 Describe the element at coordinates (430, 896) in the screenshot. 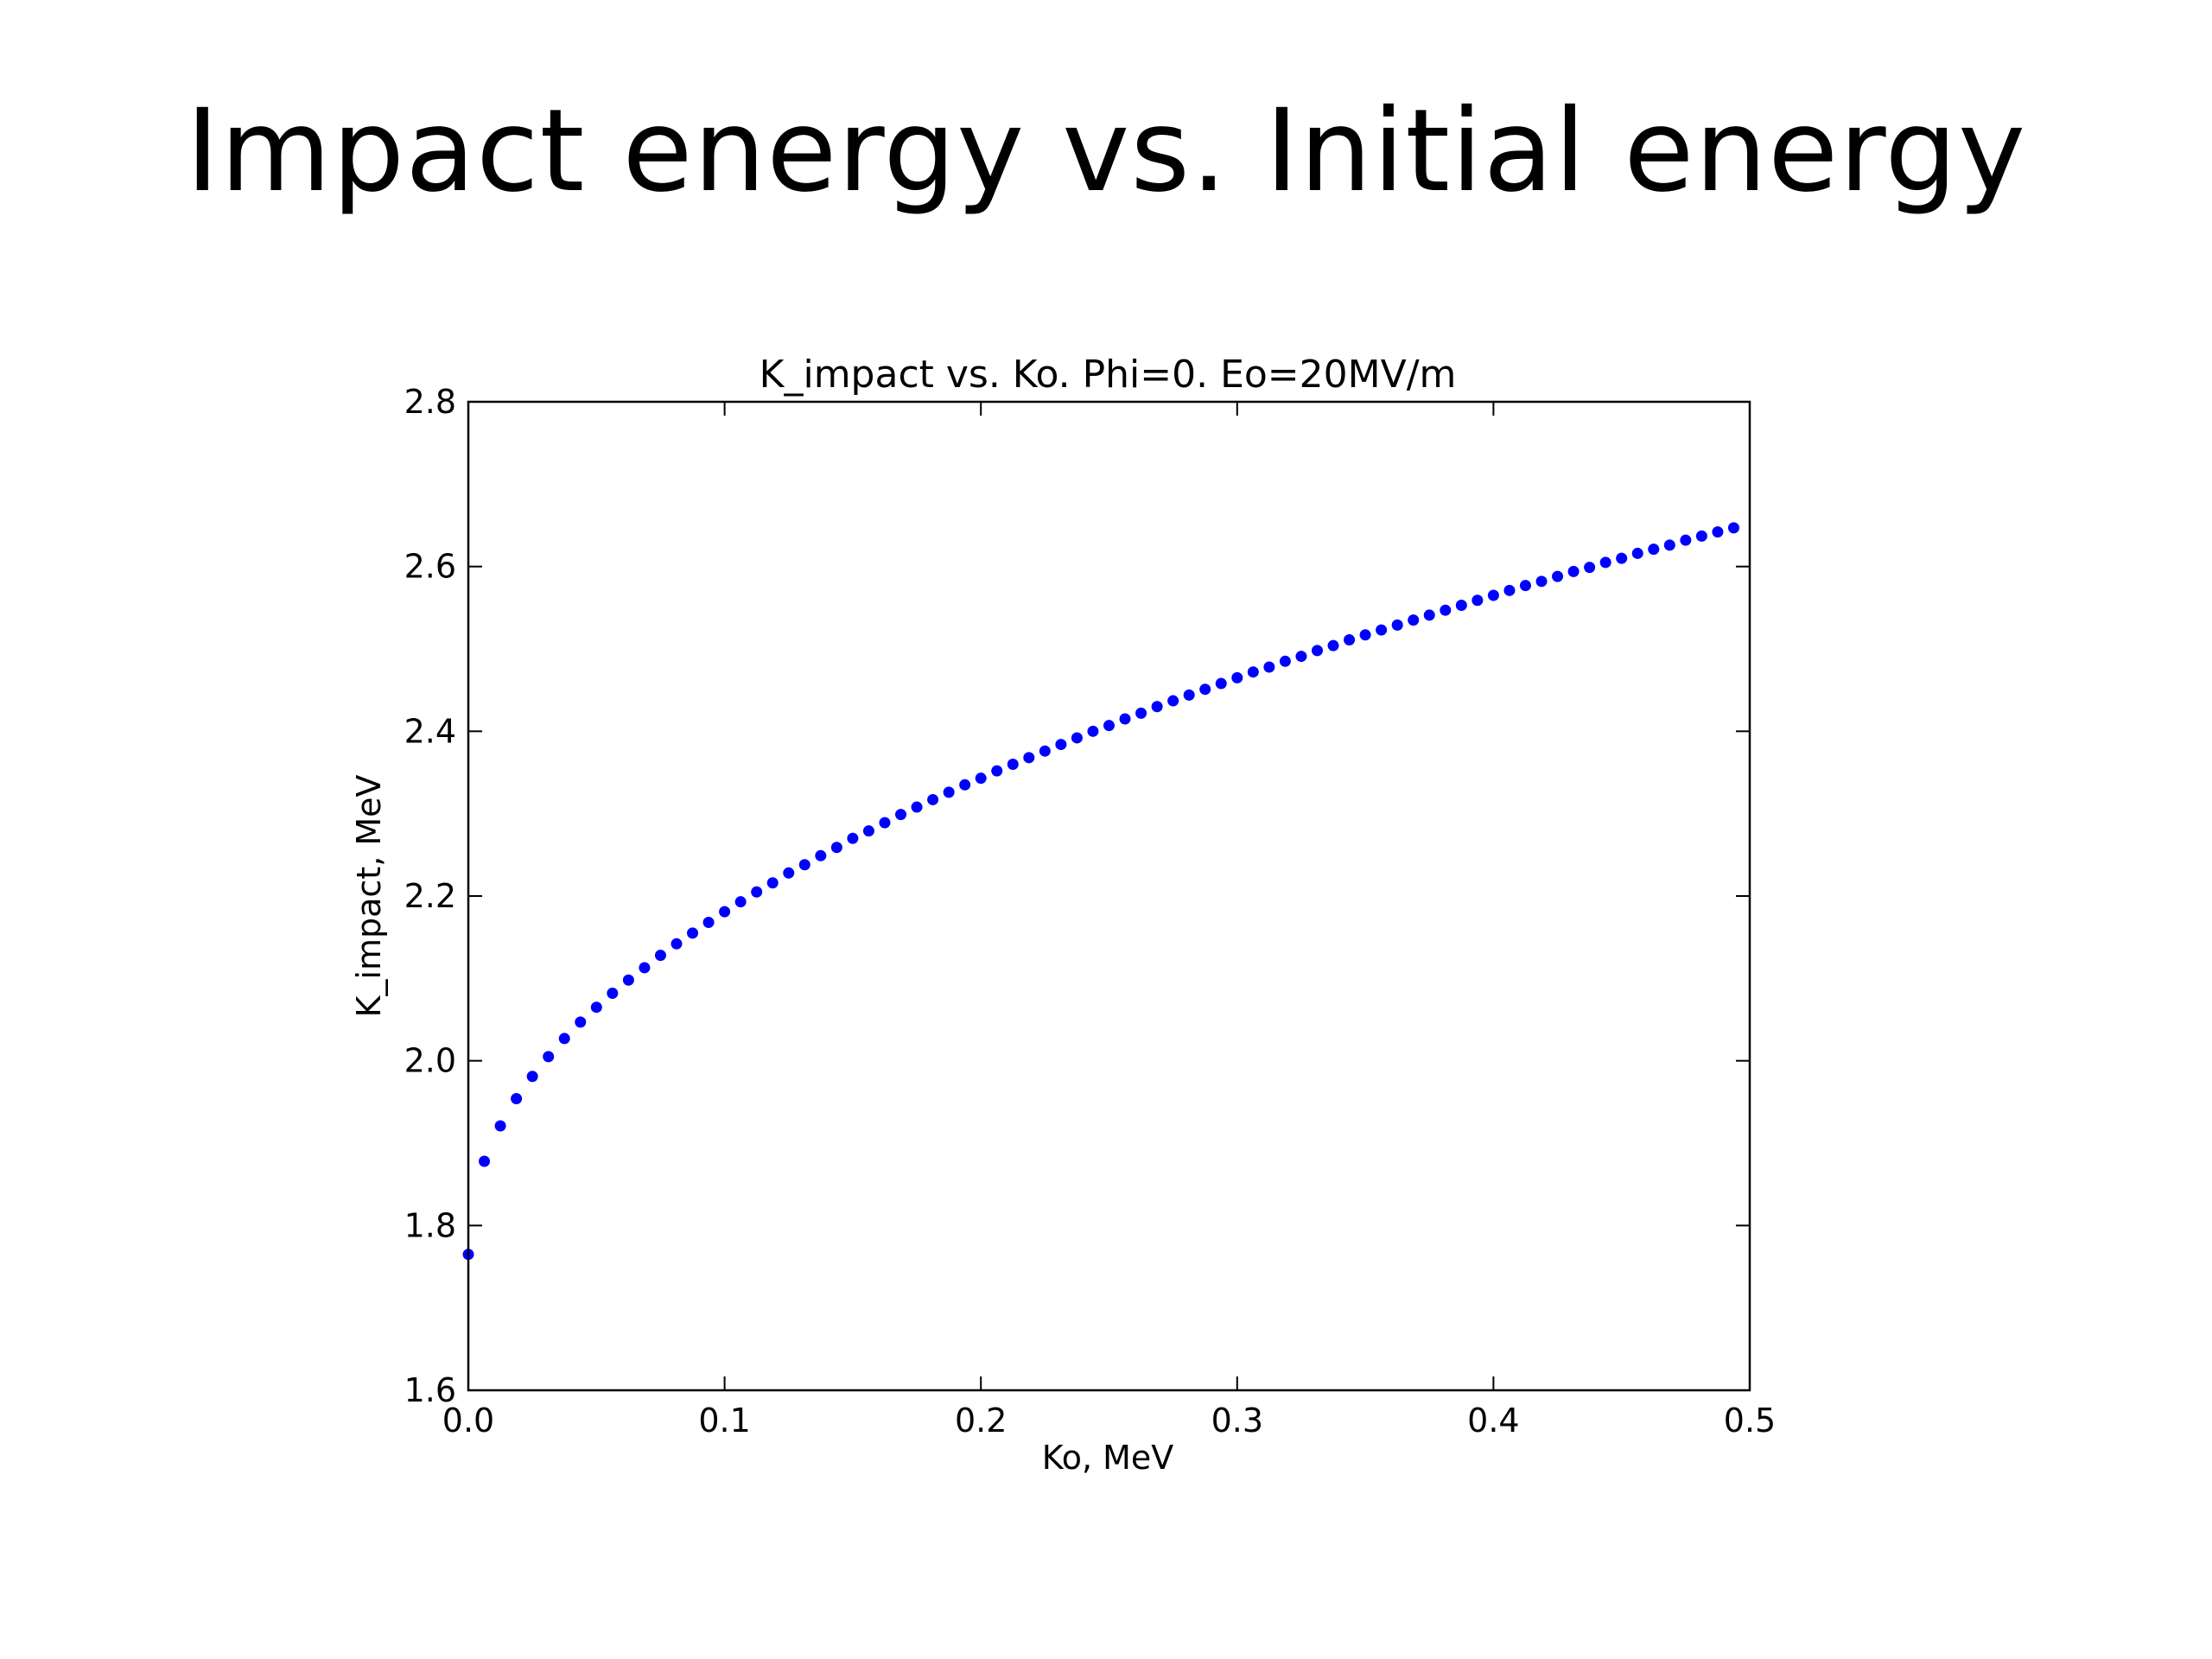

I see `y-tick-label: 2.2` at that location.